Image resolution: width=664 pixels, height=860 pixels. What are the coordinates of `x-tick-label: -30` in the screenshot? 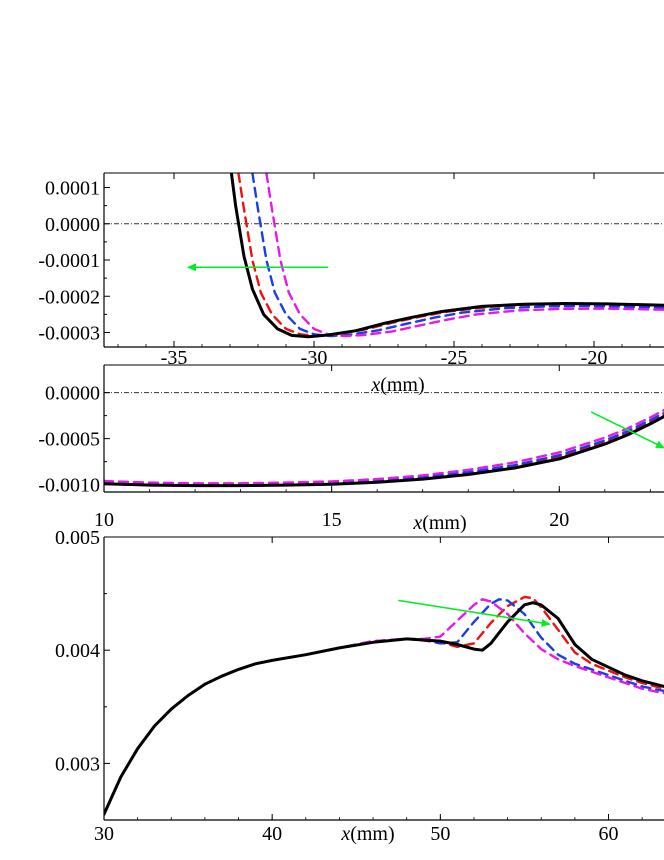 It's located at (314, 358).